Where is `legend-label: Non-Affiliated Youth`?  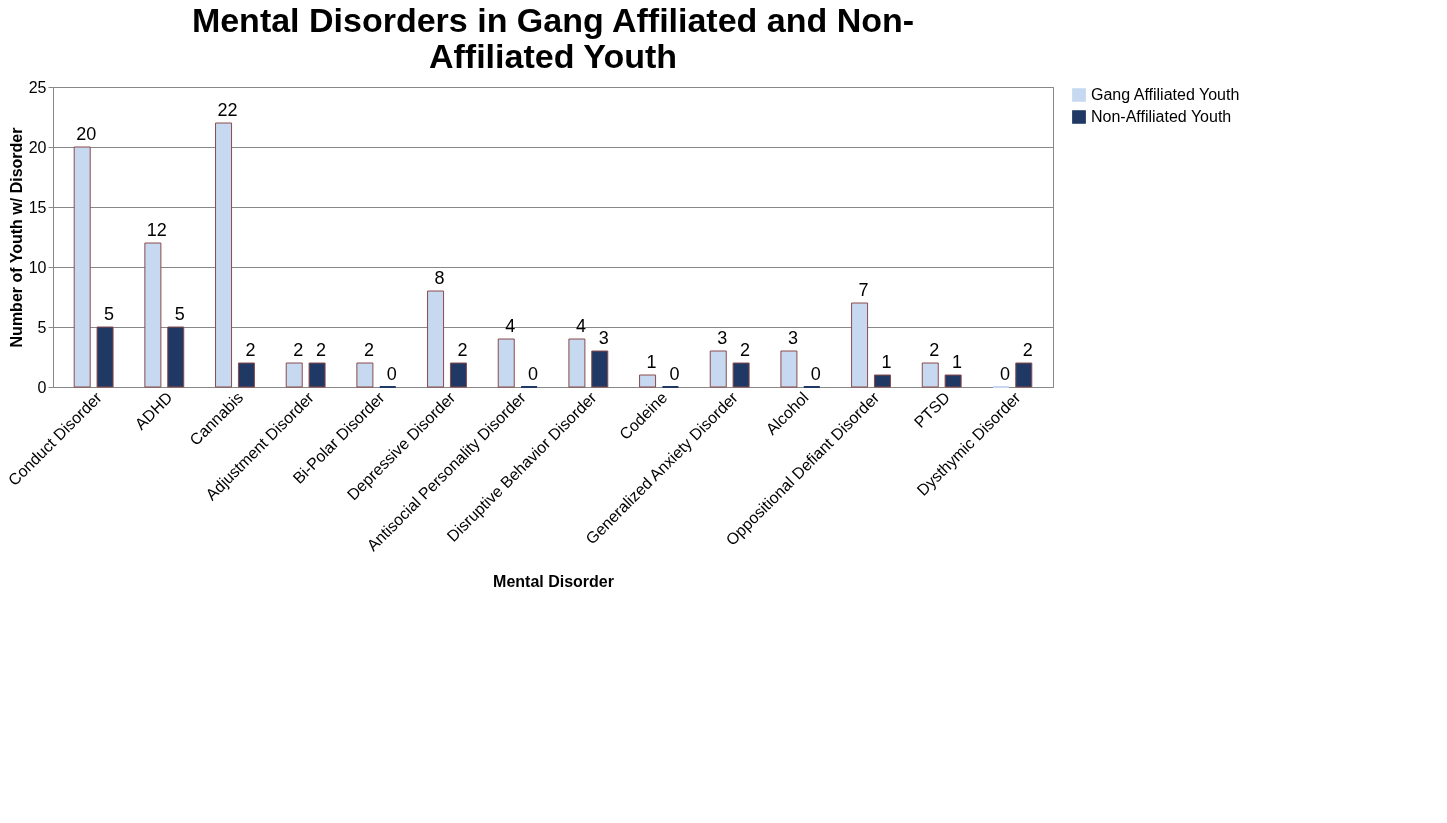 legend-label: Non-Affiliated Youth is located at coordinates (1161, 116).